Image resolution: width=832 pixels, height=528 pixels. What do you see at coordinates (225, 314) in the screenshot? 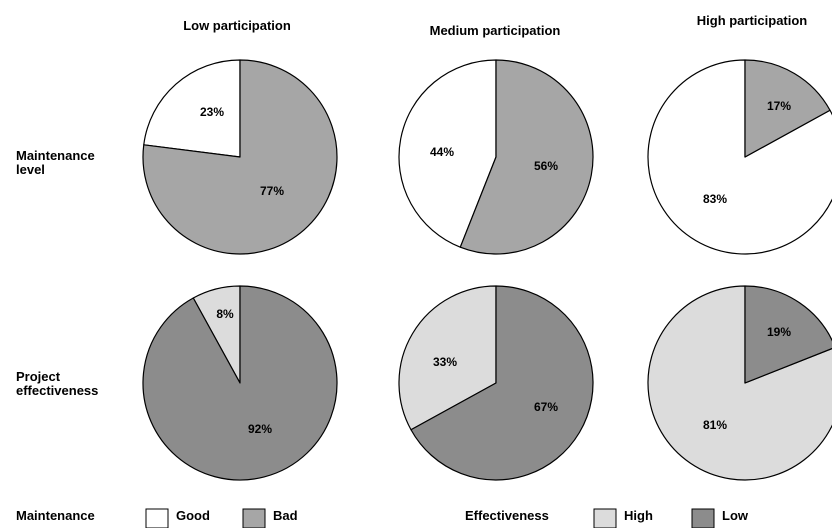
I see `pie-label-effectiveness-low-high: 8%` at bounding box center [225, 314].